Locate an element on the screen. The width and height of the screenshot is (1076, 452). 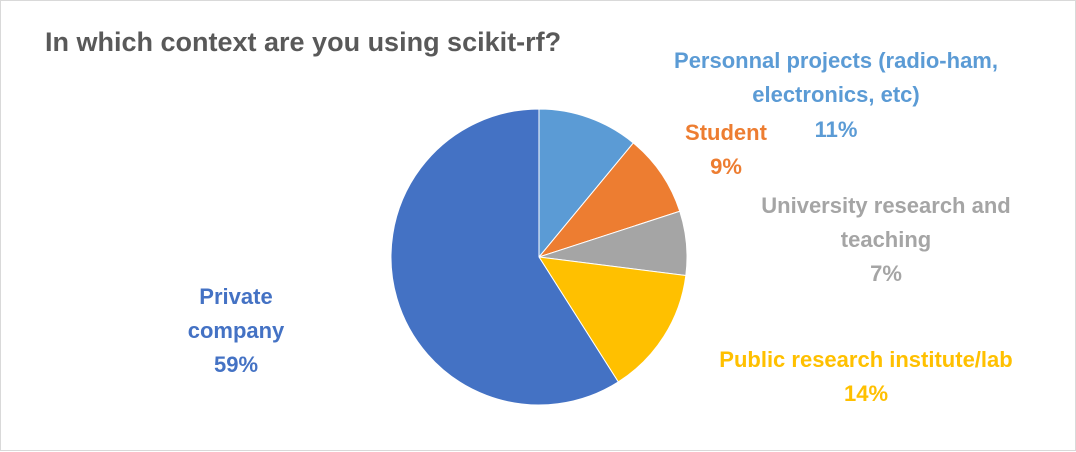
pie-slice-personnal-projects-radio-ham-electronics-etc is located at coordinates (586, 183).